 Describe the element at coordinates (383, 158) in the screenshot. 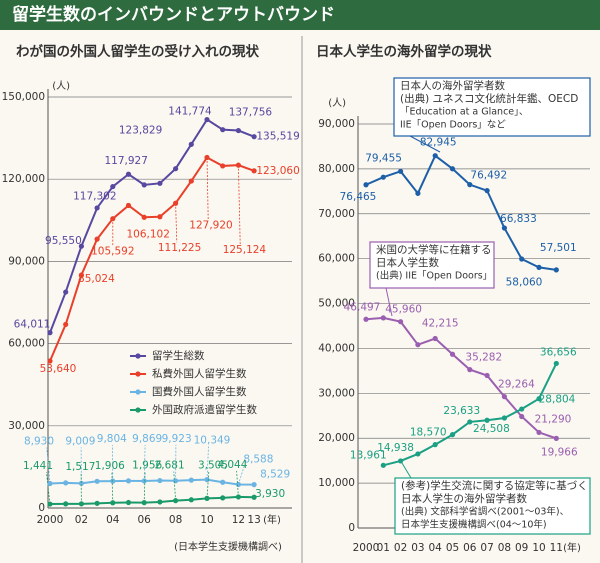

I see `data-label: 79,455` at that location.